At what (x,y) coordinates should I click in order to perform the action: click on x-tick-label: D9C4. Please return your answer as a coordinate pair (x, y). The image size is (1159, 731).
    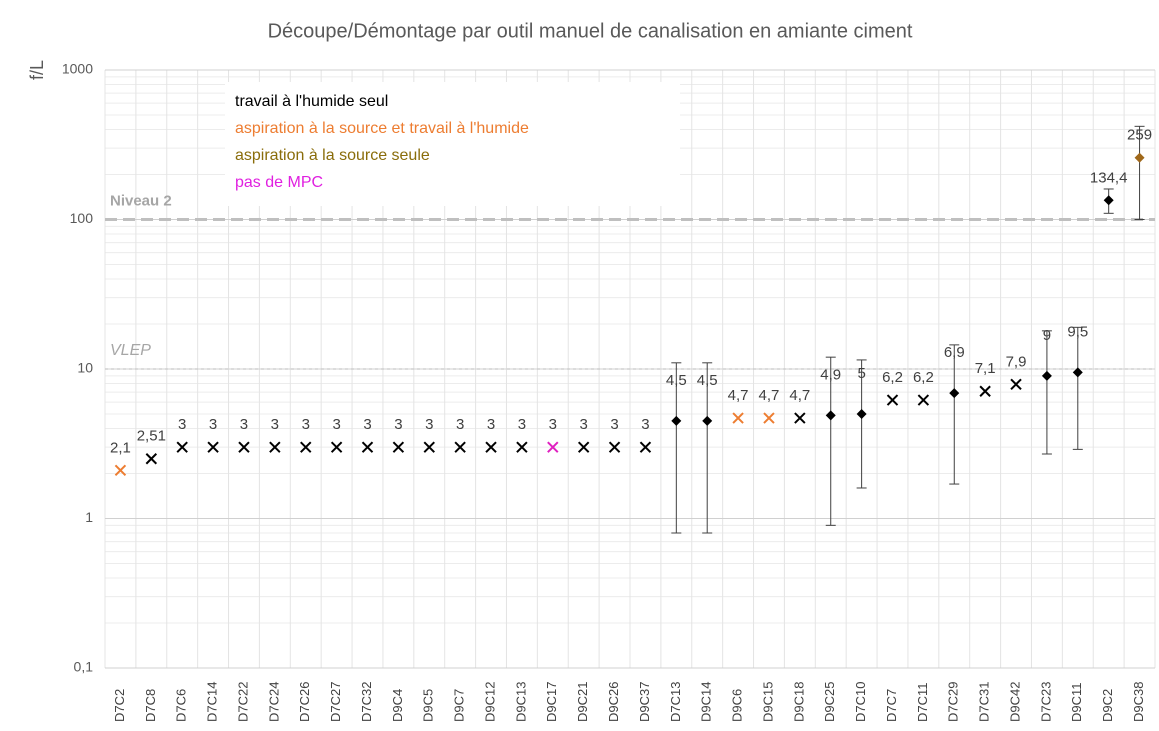
    Looking at the image, I should click on (397, 705).